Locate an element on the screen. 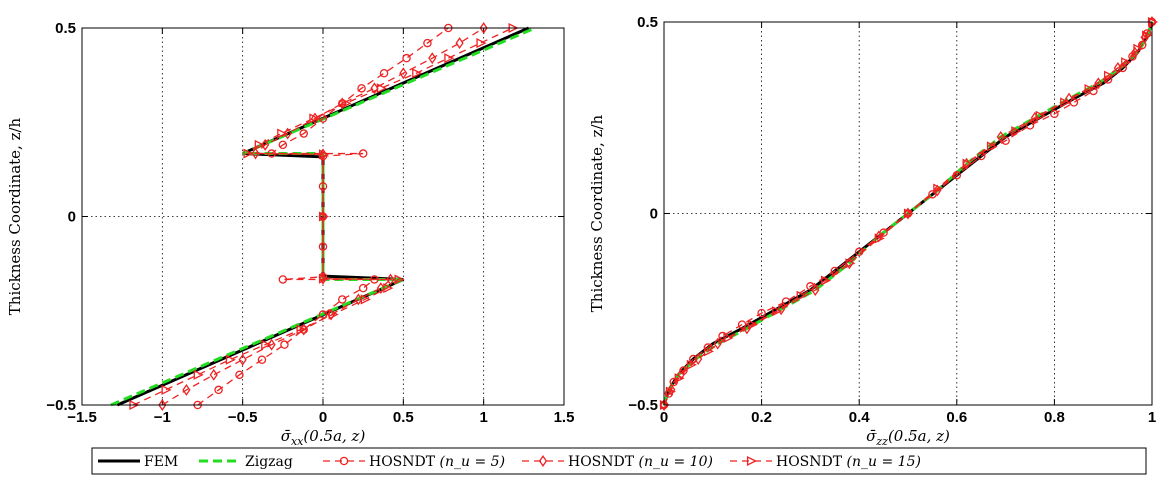 This screenshot has width=1159, height=504. legend-label: FEM is located at coordinates (161, 462).